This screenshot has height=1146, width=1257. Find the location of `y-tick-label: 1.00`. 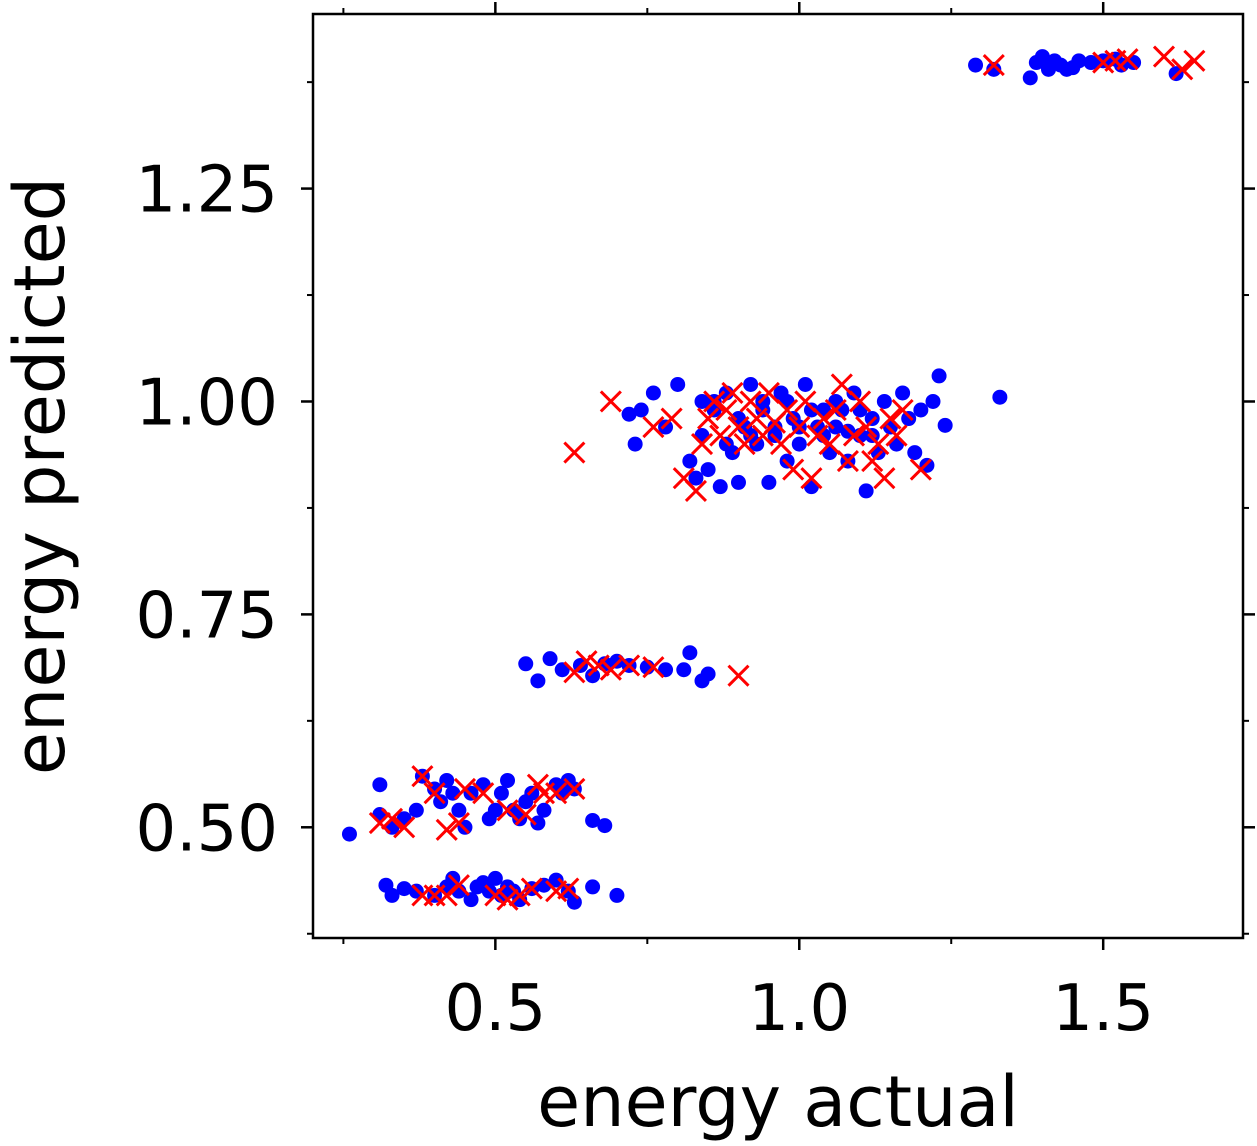

y-tick-label: 1.00 is located at coordinates (207, 403).